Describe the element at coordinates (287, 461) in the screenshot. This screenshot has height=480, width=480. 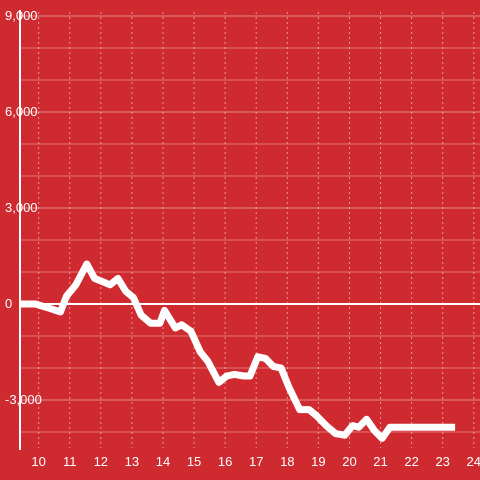
I see `x-tick-label: 18` at that location.